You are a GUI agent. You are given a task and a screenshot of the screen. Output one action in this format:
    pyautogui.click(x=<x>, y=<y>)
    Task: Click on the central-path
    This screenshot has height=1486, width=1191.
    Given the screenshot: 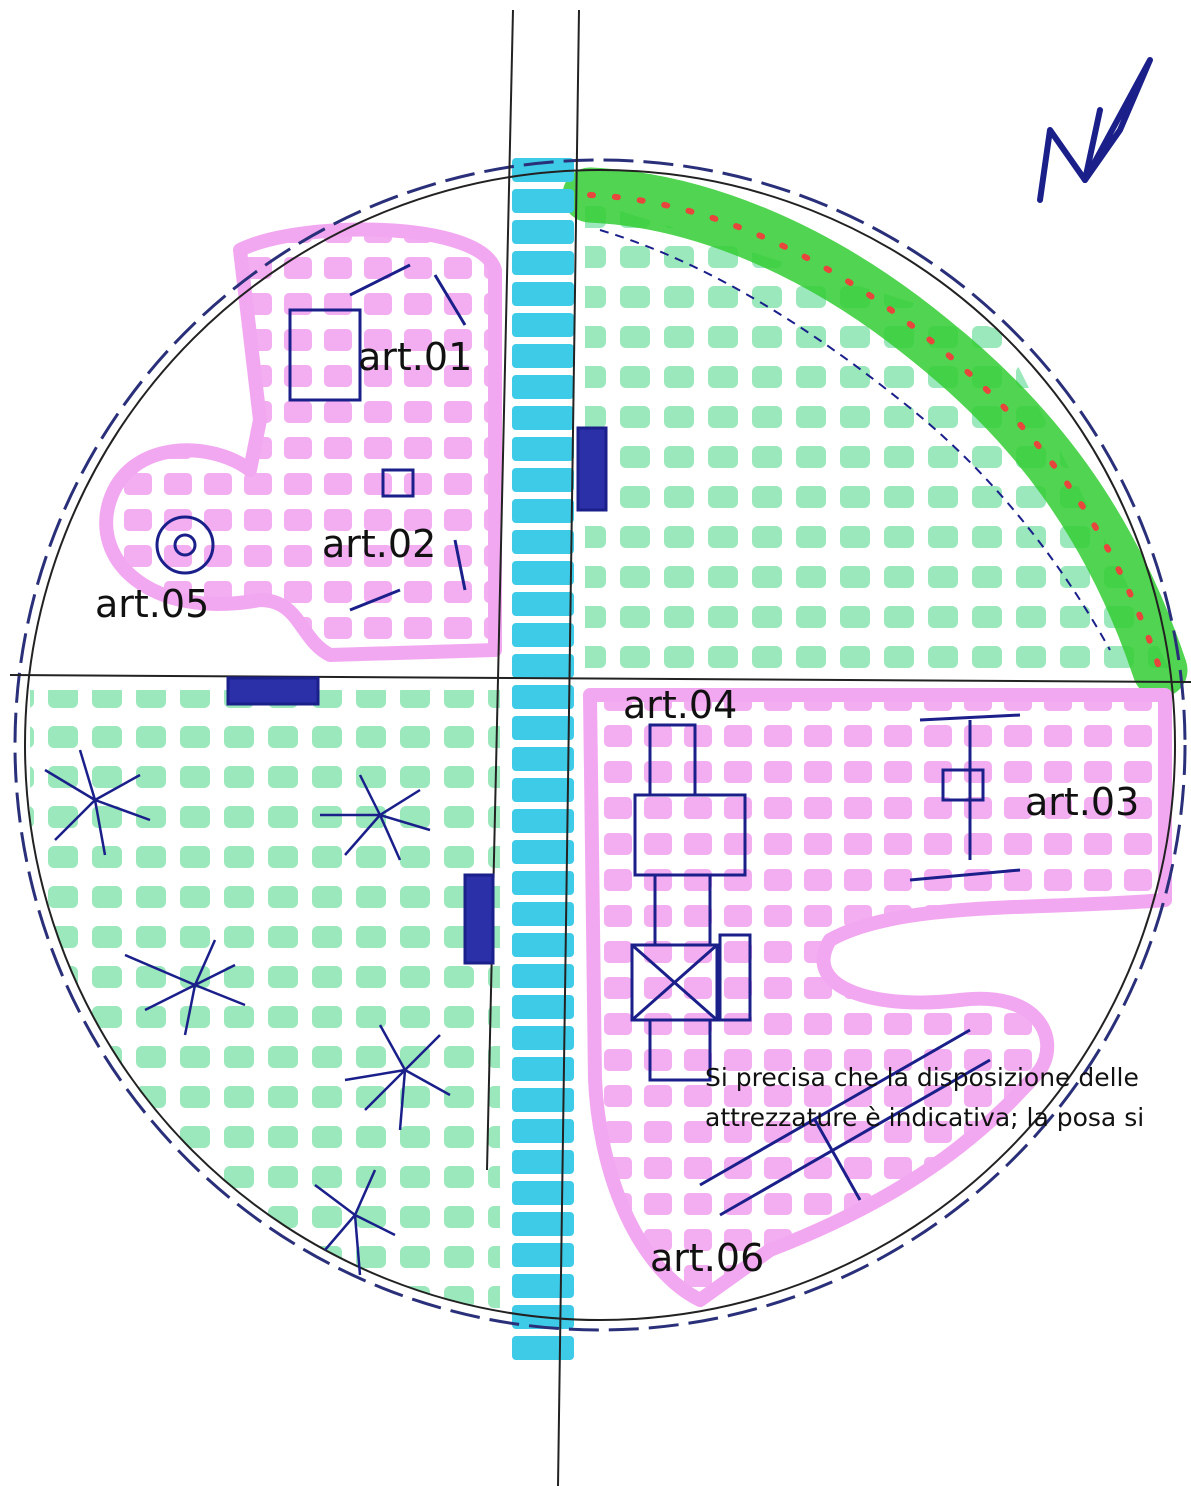 What is the action you would take?
    pyautogui.click(x=543, y=759)
    